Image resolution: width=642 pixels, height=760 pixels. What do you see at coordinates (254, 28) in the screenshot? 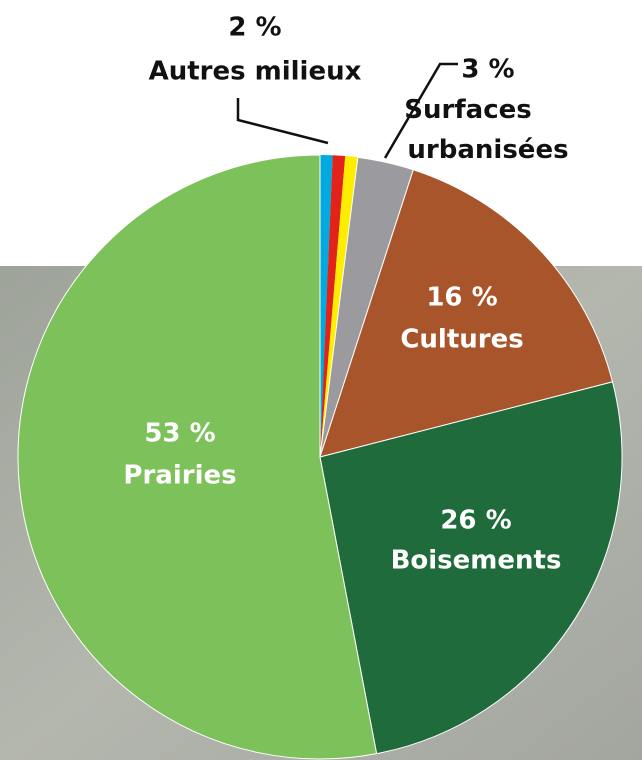
I see `value-label: 2 %` at bounding box center [254, 28].